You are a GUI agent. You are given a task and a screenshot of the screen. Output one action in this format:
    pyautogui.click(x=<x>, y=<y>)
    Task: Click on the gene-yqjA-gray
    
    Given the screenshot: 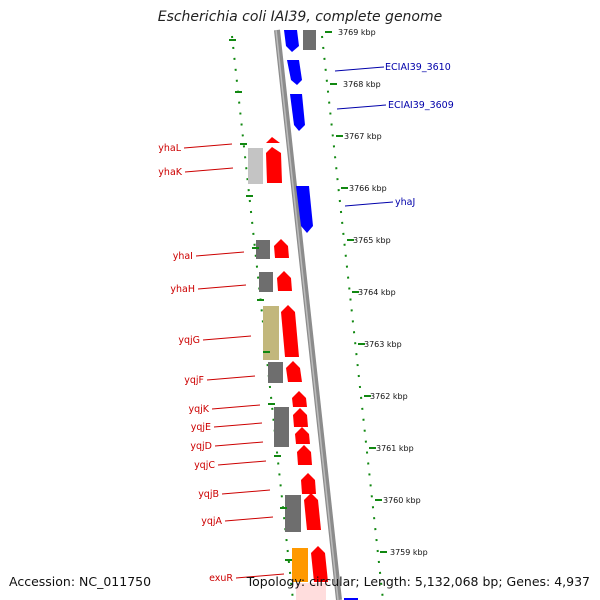 What is the action you would take?
    pyautogui.click(x=293, y=513)
    